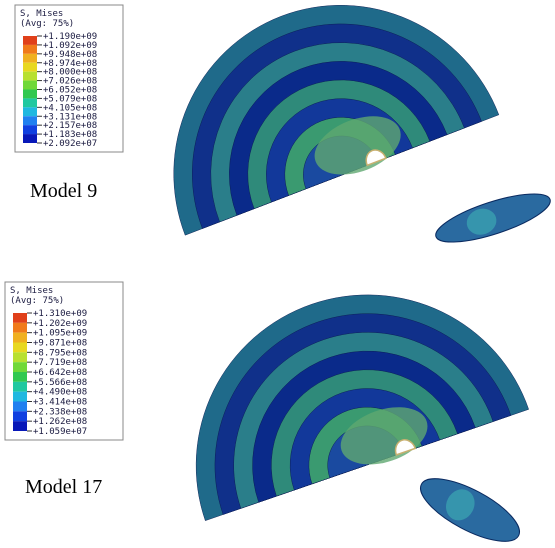 Image resolution: width=555 pixels, height=548 pixels. What do you see at coordinates (70, 55) in the screenshot?
I see `legend-value: +9.948e+08` at bounding box center [70, 55].